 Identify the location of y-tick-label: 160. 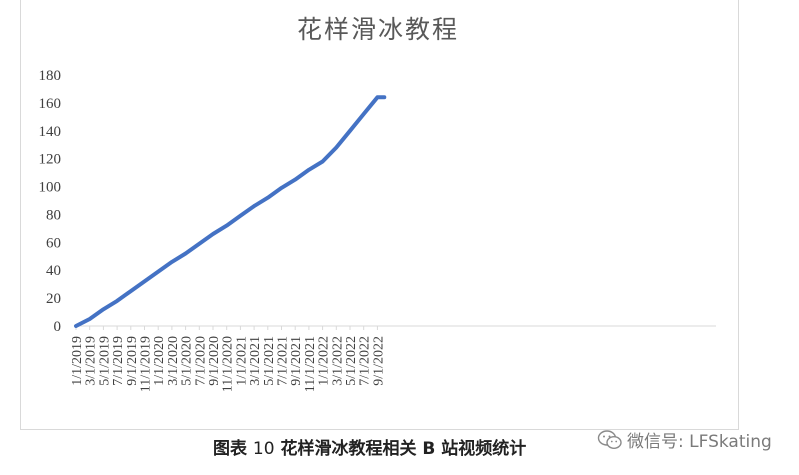
(50, 104).